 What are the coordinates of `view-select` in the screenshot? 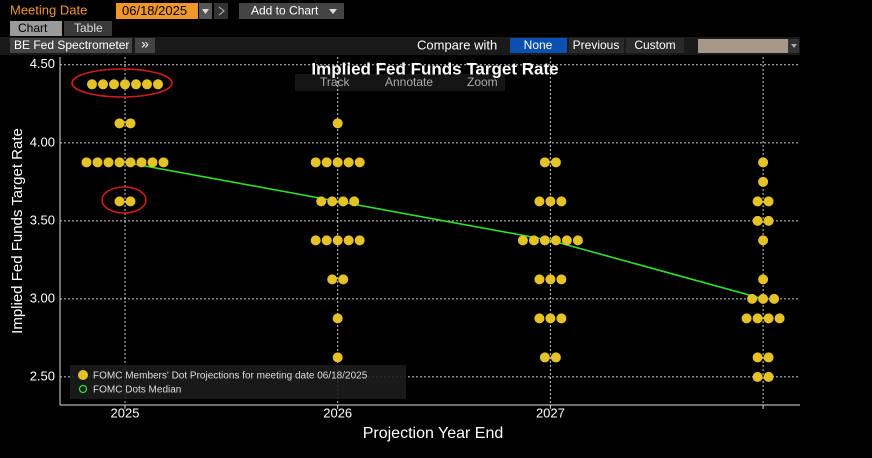 It's located at (71, 45).